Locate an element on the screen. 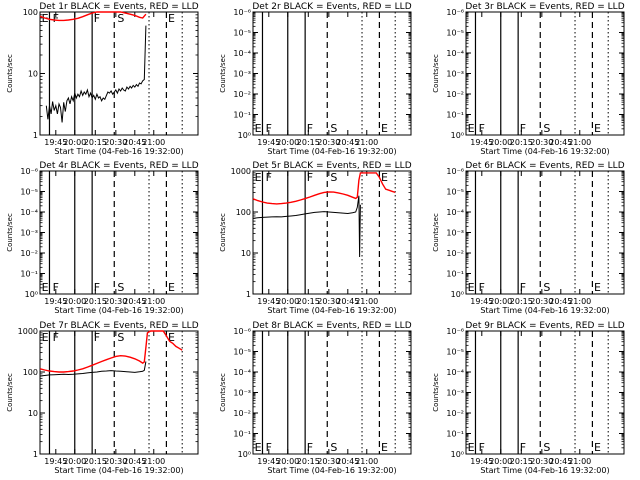 This screenshot has width=640, height=480. y-tick-label: 10 is located at coordinates (33, 74).